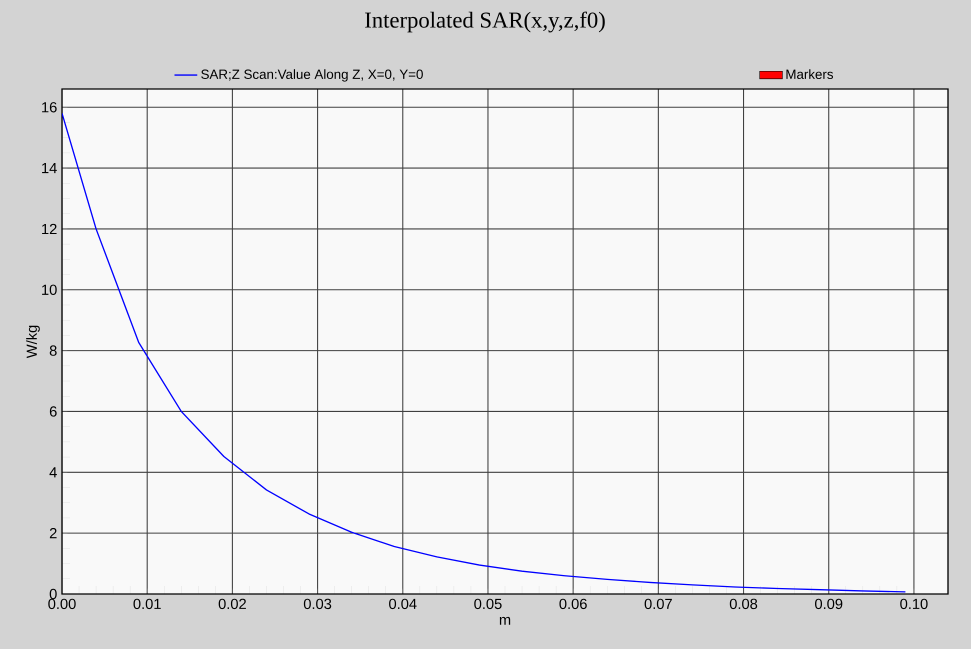 The image size is (971, 649). I want to click on x-tick-label: 0.08, so click(744, 604).